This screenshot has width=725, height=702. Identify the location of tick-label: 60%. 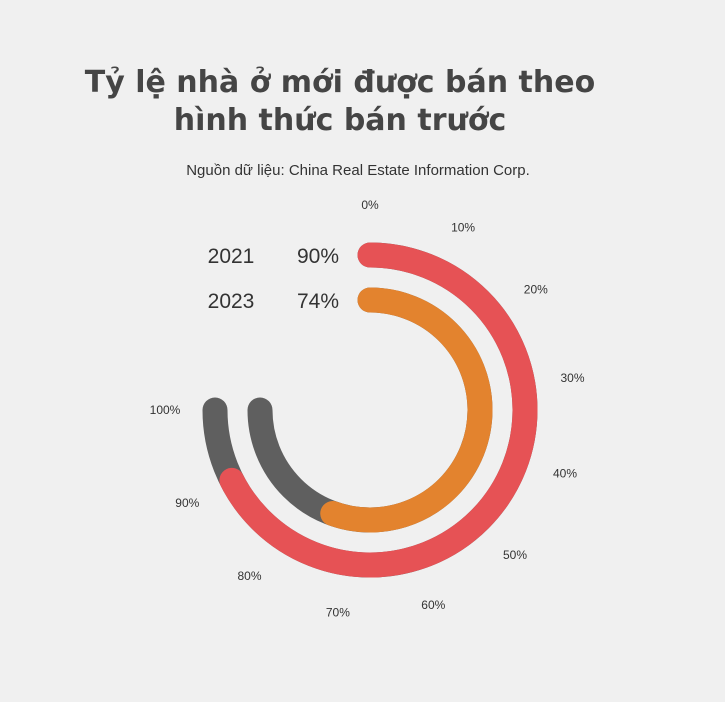
(433, 605).